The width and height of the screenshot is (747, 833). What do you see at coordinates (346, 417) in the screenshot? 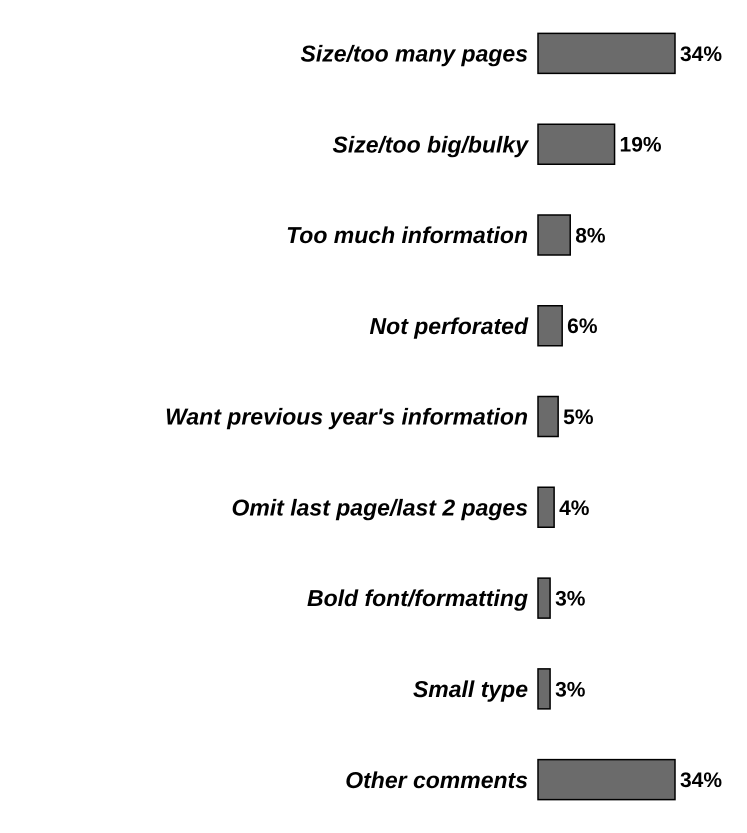
I see `y-tick-label: Want previous year's information` at bounding box center [346, 417].